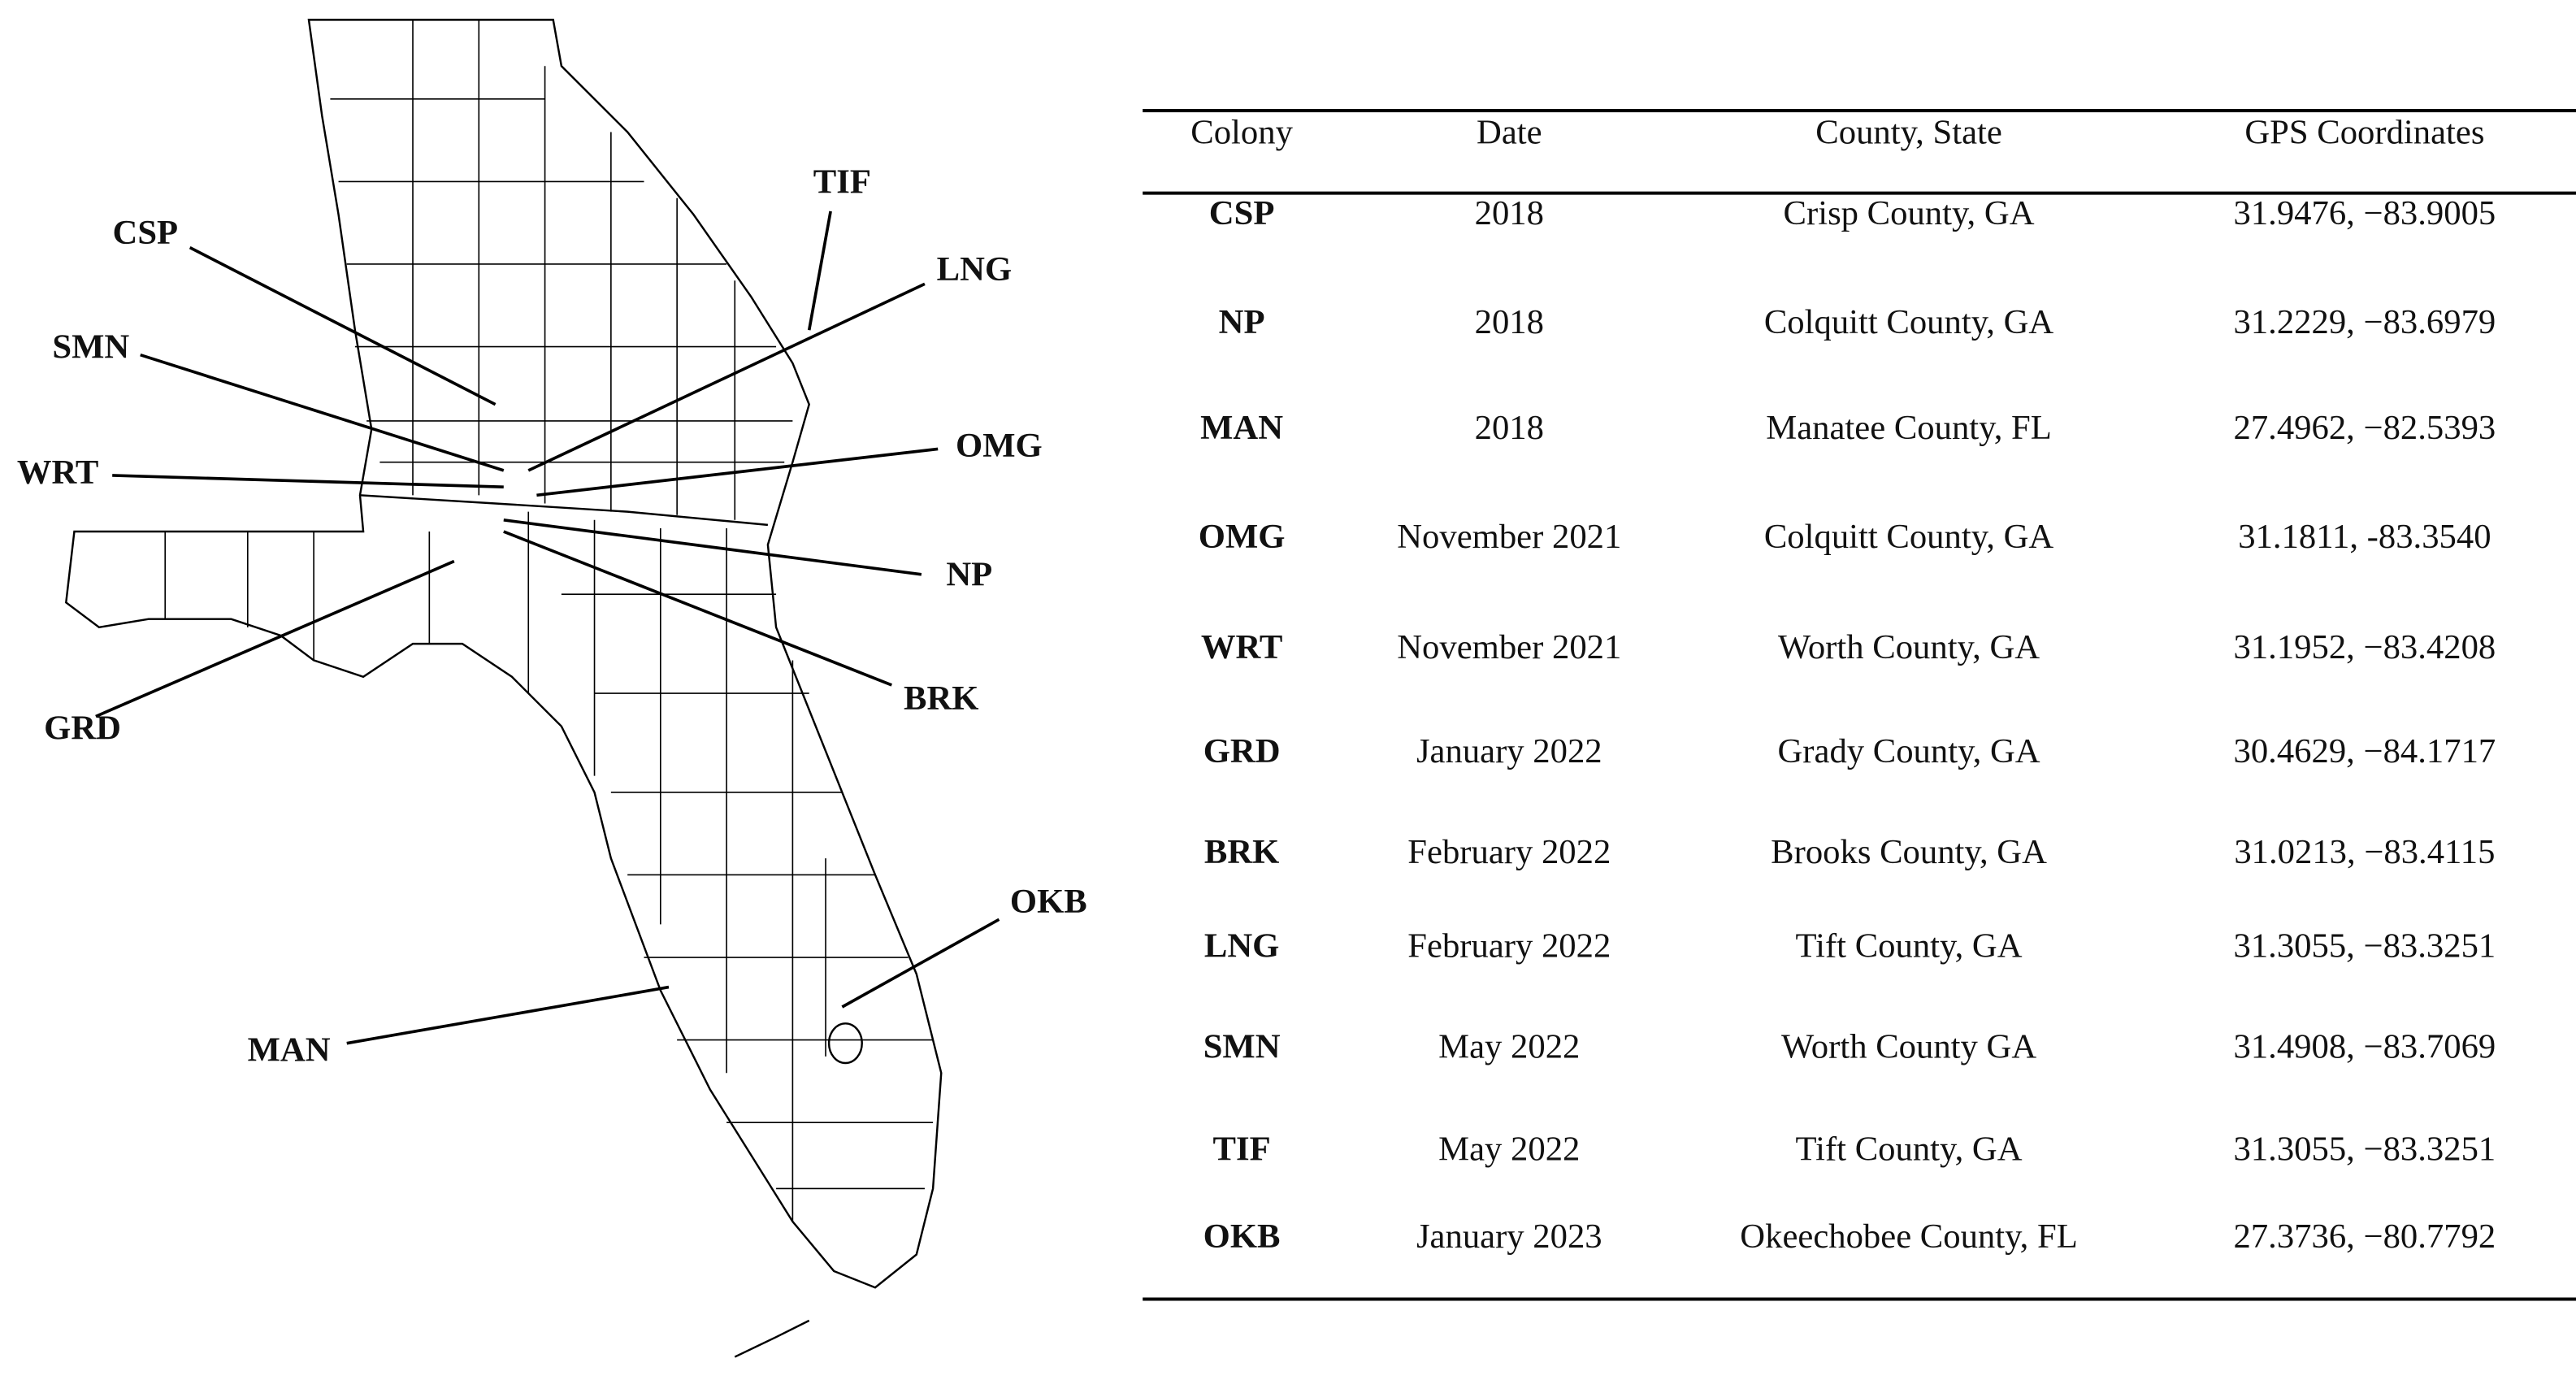 The width and height of the screenshot is (2576, 1380). I want to click on table-cell: Brooks County, GA, so click(1909, 852).